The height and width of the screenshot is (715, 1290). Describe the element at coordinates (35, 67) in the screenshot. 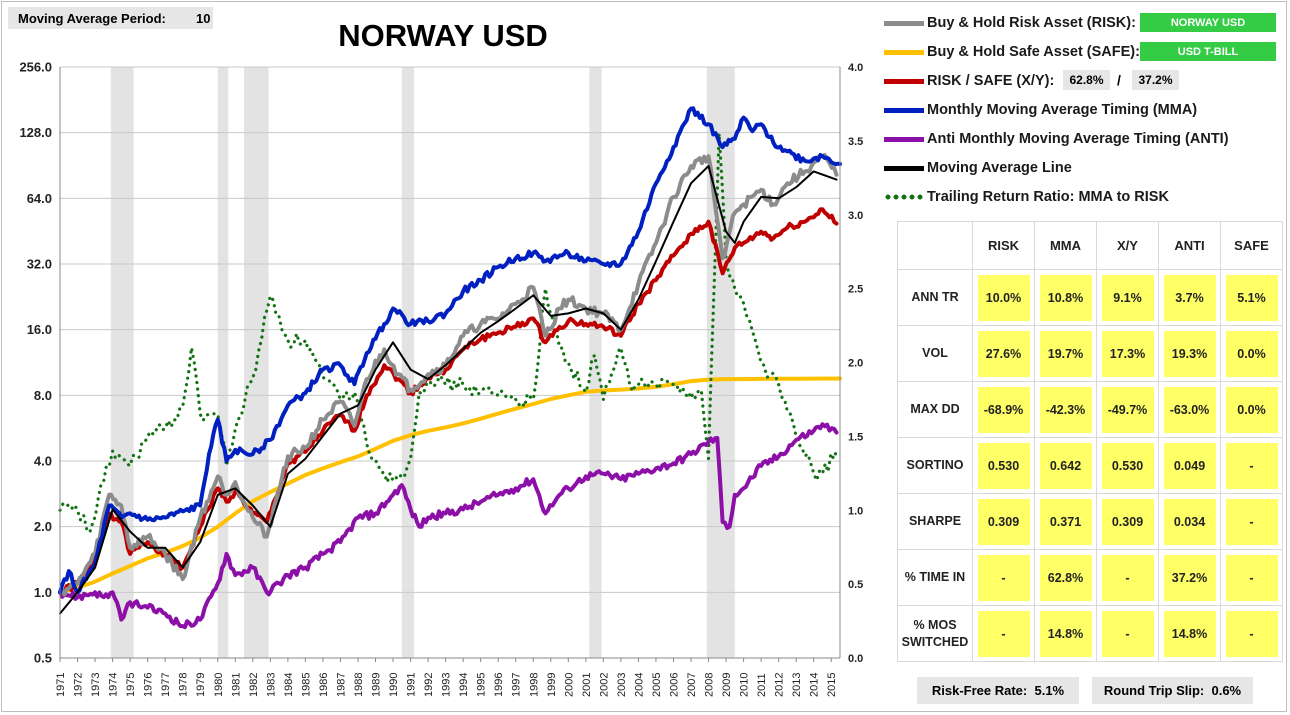

I see `y-left-tick-label: 256.0` at that location.